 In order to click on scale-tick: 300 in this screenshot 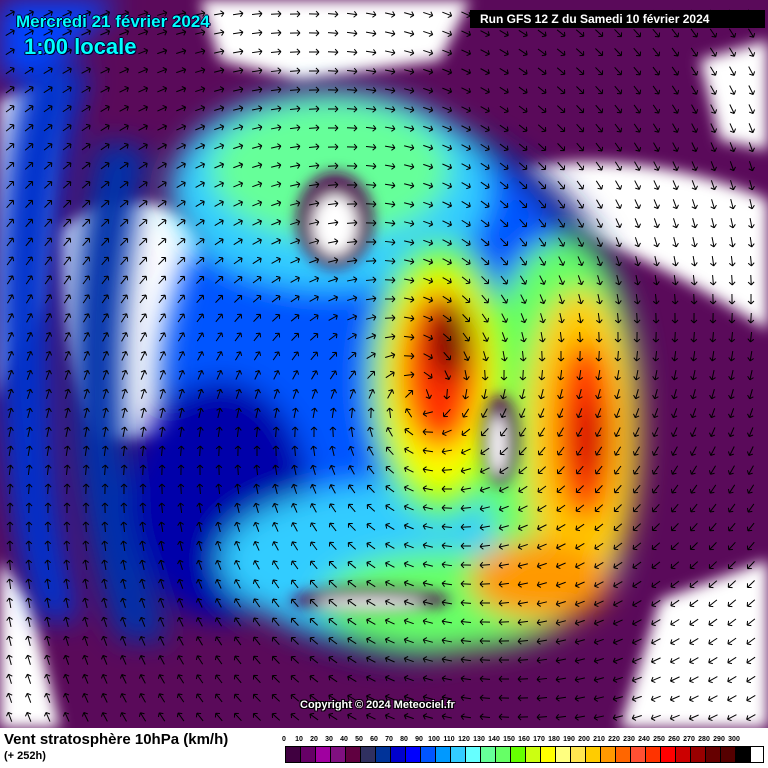, I will do `click(734, 739)`.